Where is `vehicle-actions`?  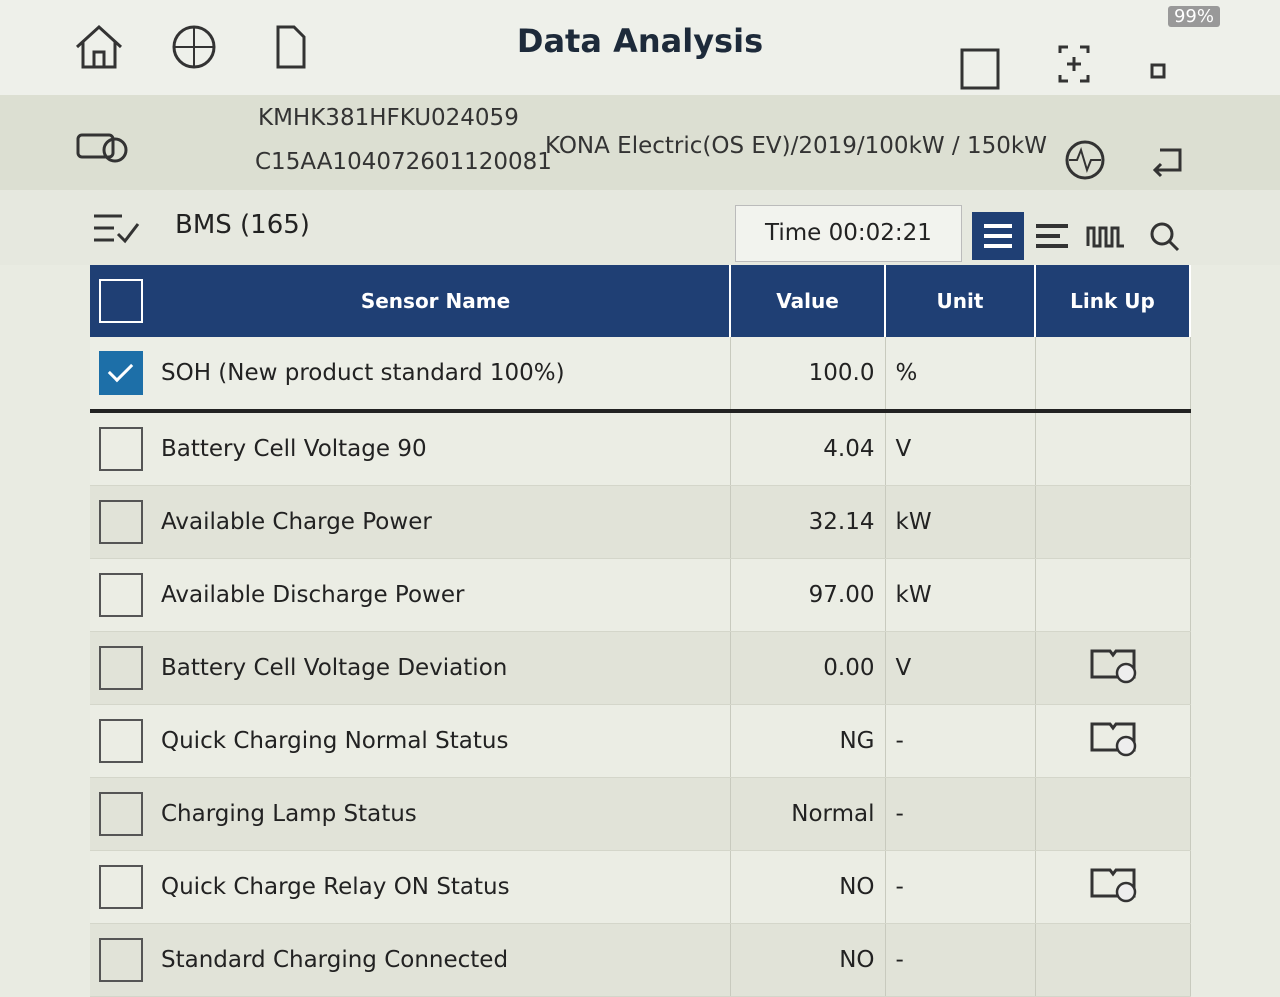
vehicle-actions is located at coordinates (1123, 160).